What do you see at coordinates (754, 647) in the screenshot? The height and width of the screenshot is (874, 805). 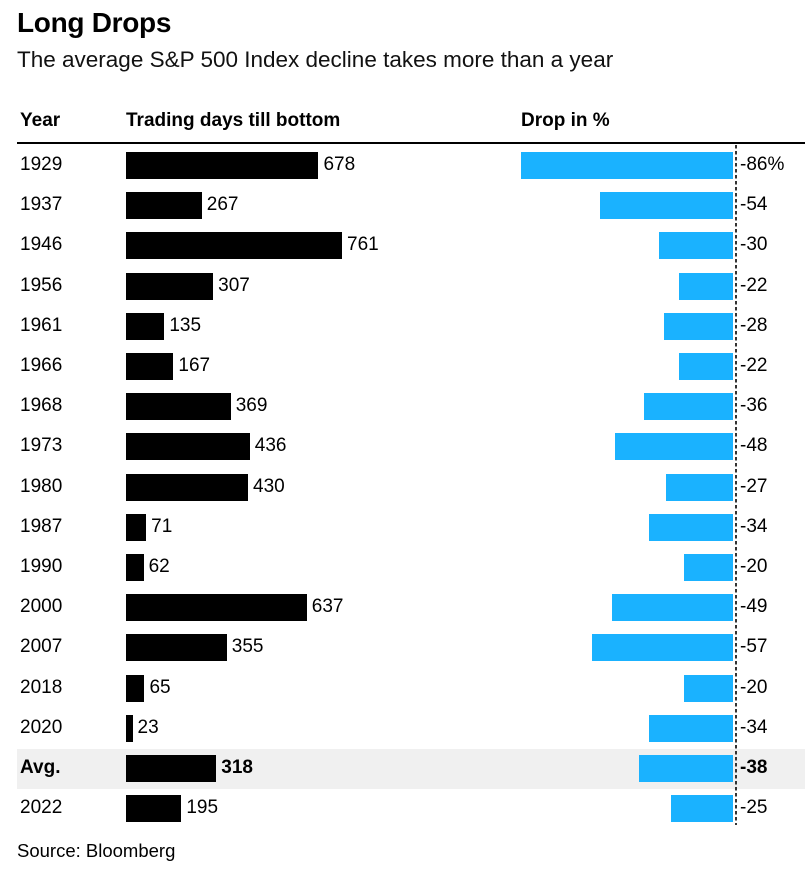 I see `drop-value: -57` at bounding box center [754, 647].